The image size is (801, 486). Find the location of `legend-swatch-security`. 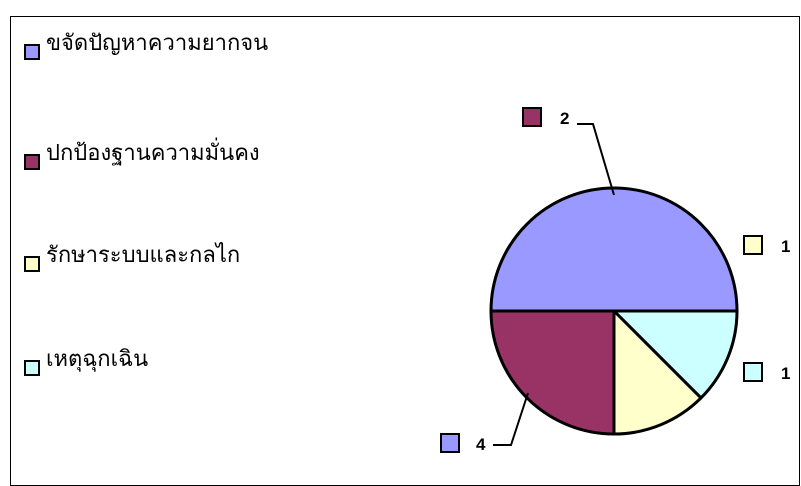

legend-swatch-security is located at coordinates (32, 162).